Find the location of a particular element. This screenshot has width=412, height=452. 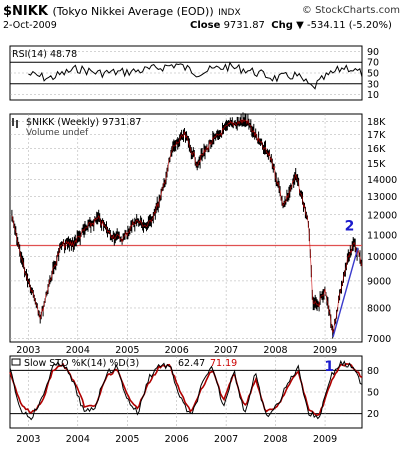

price-tick-label: 17K is located at coordinates (376, 135).